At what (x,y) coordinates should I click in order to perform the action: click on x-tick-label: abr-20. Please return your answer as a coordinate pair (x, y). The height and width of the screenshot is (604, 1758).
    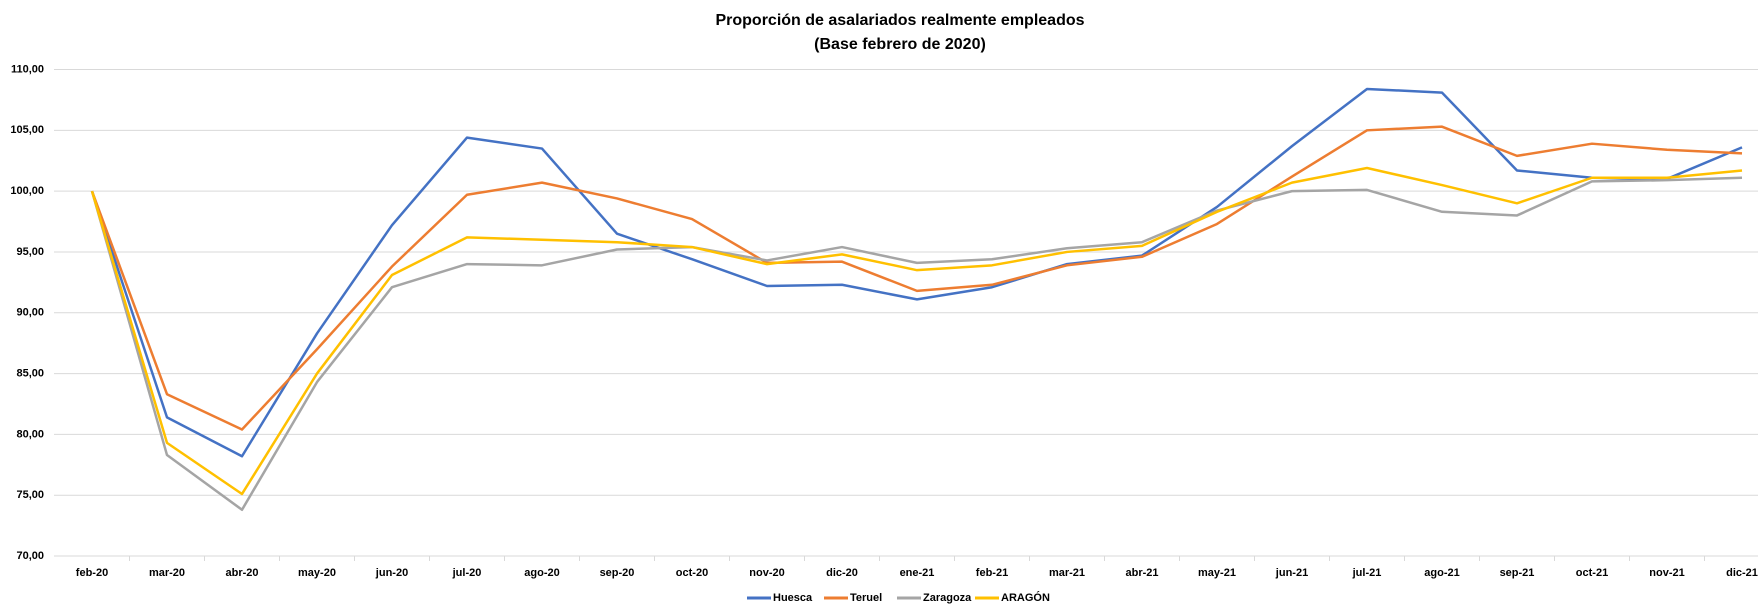
    Looking at the image, I should click on (241, 573).